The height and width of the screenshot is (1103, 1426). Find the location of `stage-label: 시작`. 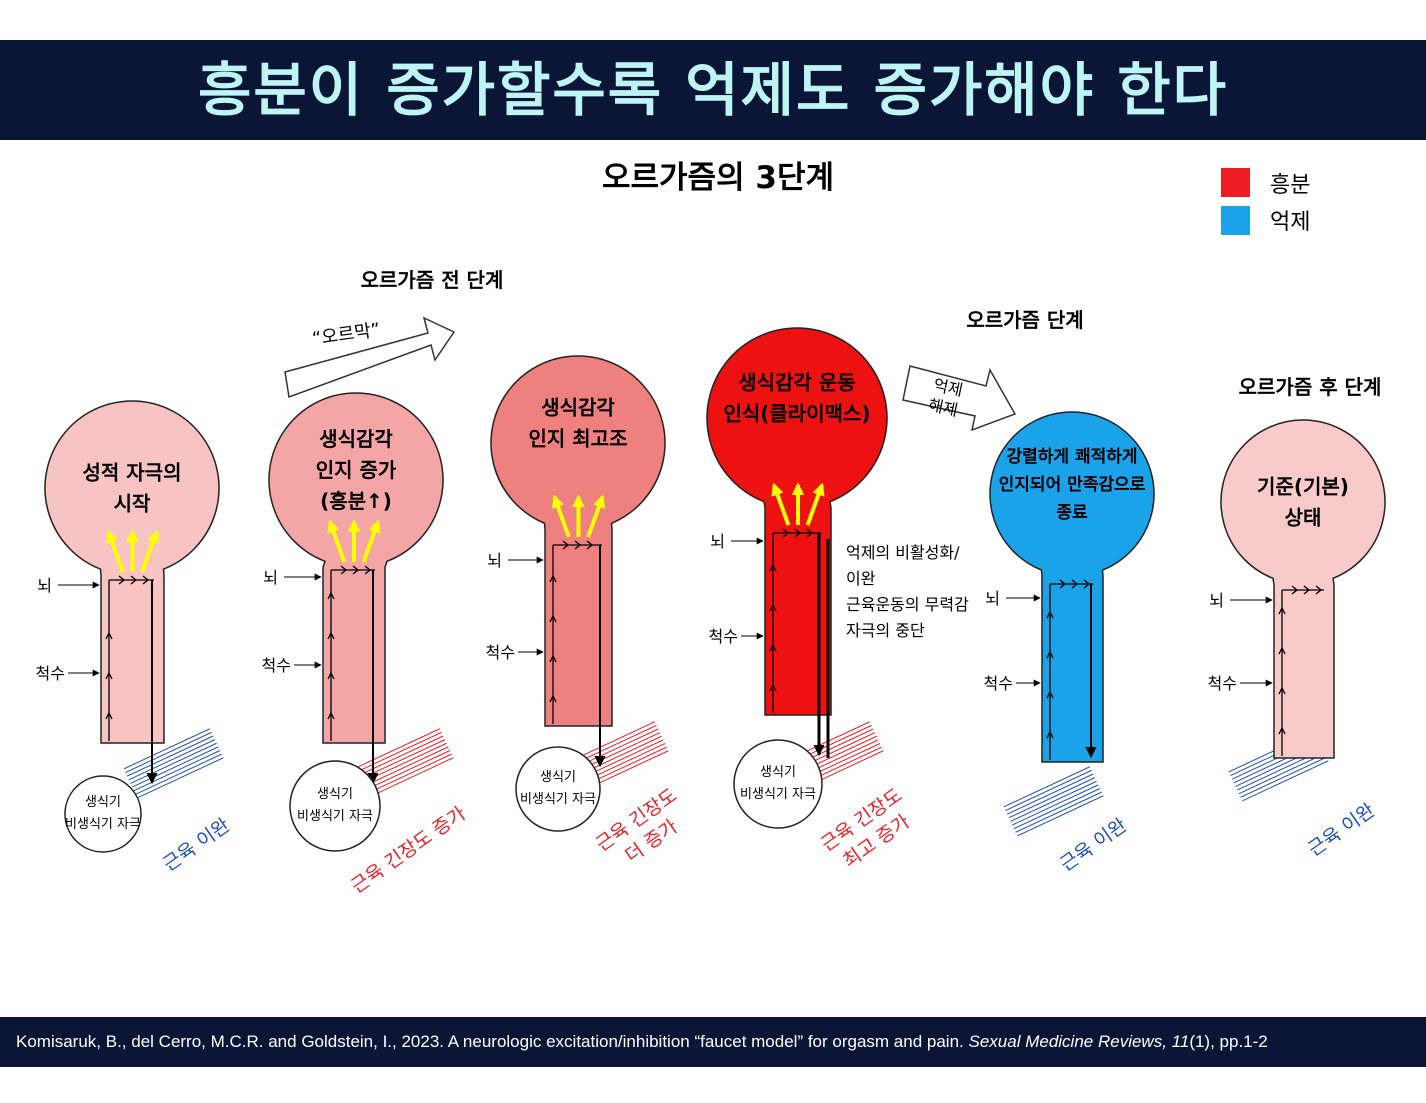

stage-label: 시작 is located at coordinates (132, 504).